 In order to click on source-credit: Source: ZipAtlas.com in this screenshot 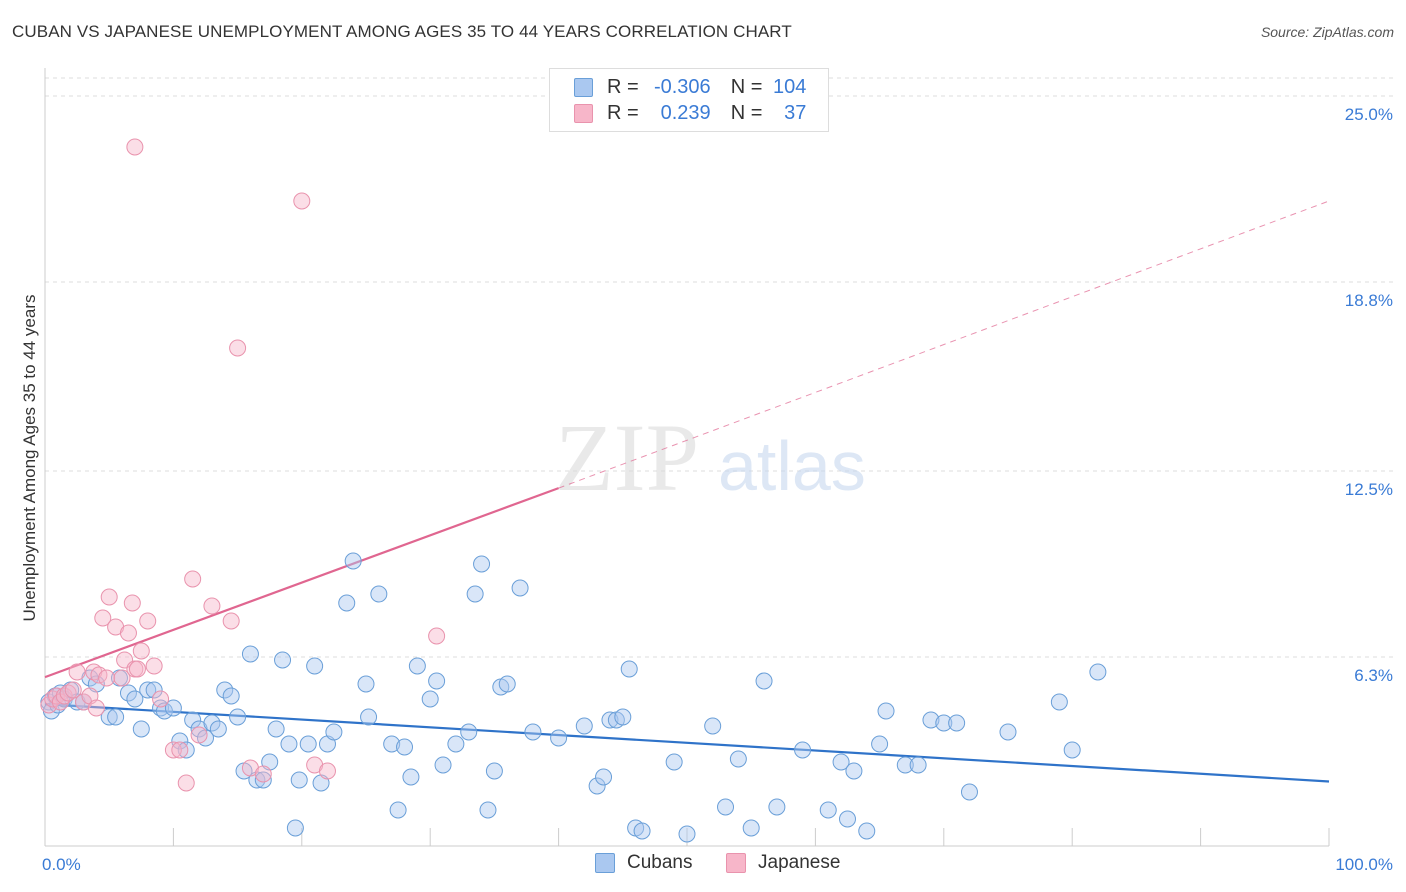, I will do `click(1327, 32)`.